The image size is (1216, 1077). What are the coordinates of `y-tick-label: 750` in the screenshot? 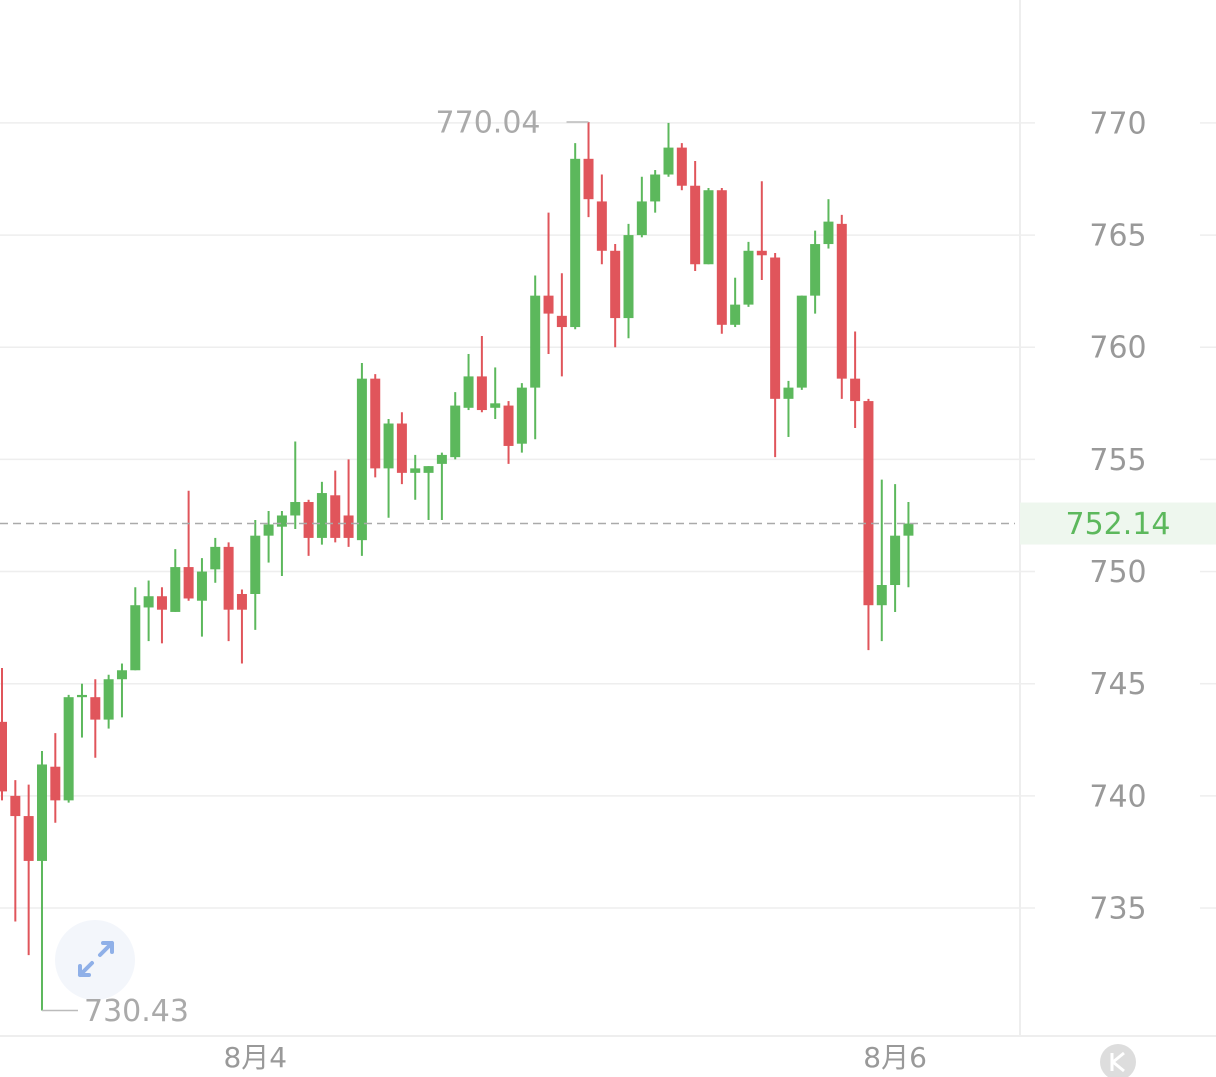 It's located at (1117, 572).